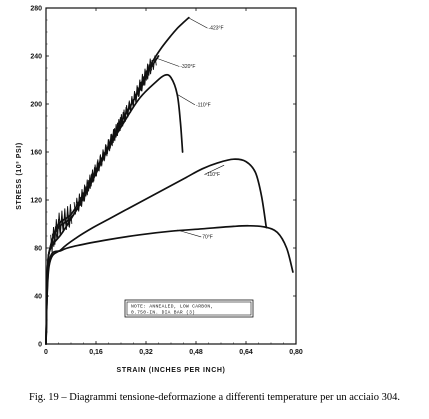  What do you see at coordinates (172, 307) in the screenshot?
I see `note-line-1: NOTE: ANNEALED, LOW CARBON,` at bounding box center [172, 307].